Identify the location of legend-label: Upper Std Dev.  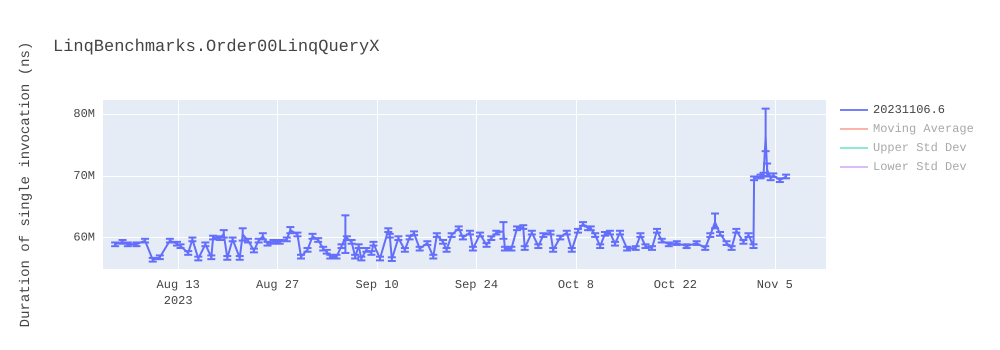
(920, 148).